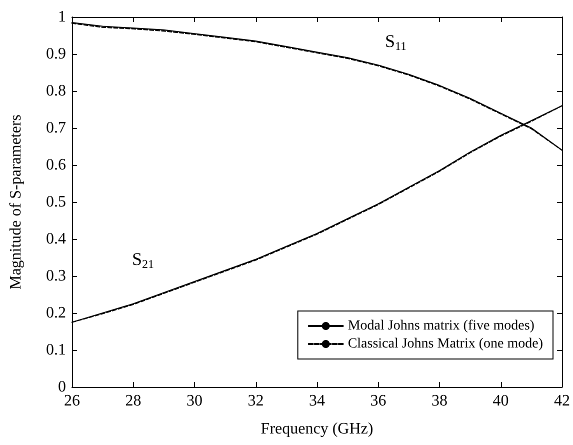 The image size is (573, 445). I want to click on x-tick-label: 32, so click(256, 401).